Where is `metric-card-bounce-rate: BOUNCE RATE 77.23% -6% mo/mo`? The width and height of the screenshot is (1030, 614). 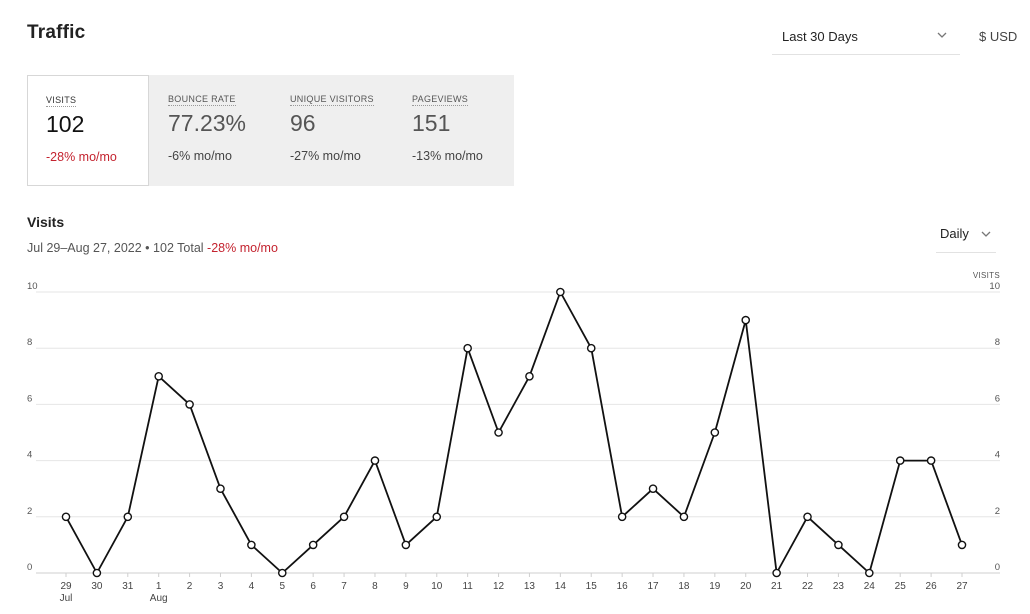
metric-card-bounce-rate: BOUNCE RATE 77.23% -6% mo/mo is located at coordinates (210, 130).